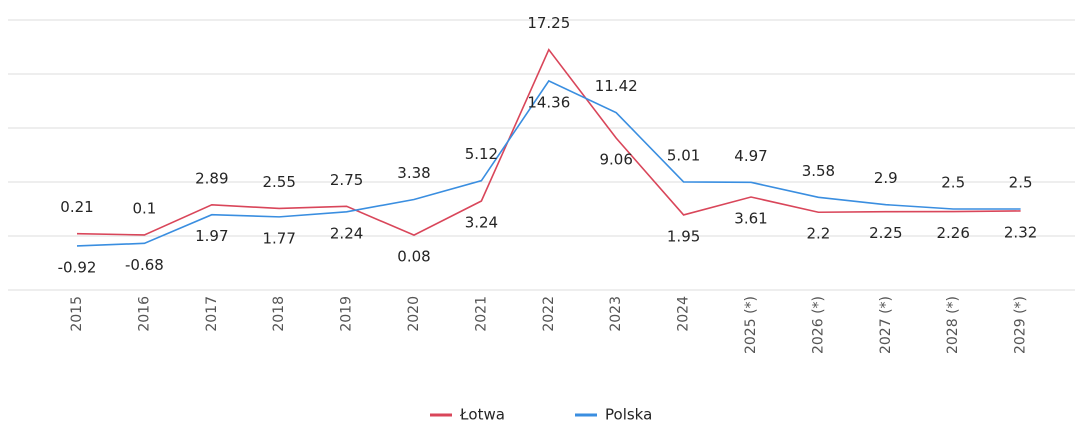 The width and height of the screenshot is (1081, 426). I want to click on x-tick-label: 2023, so click(616, 314).